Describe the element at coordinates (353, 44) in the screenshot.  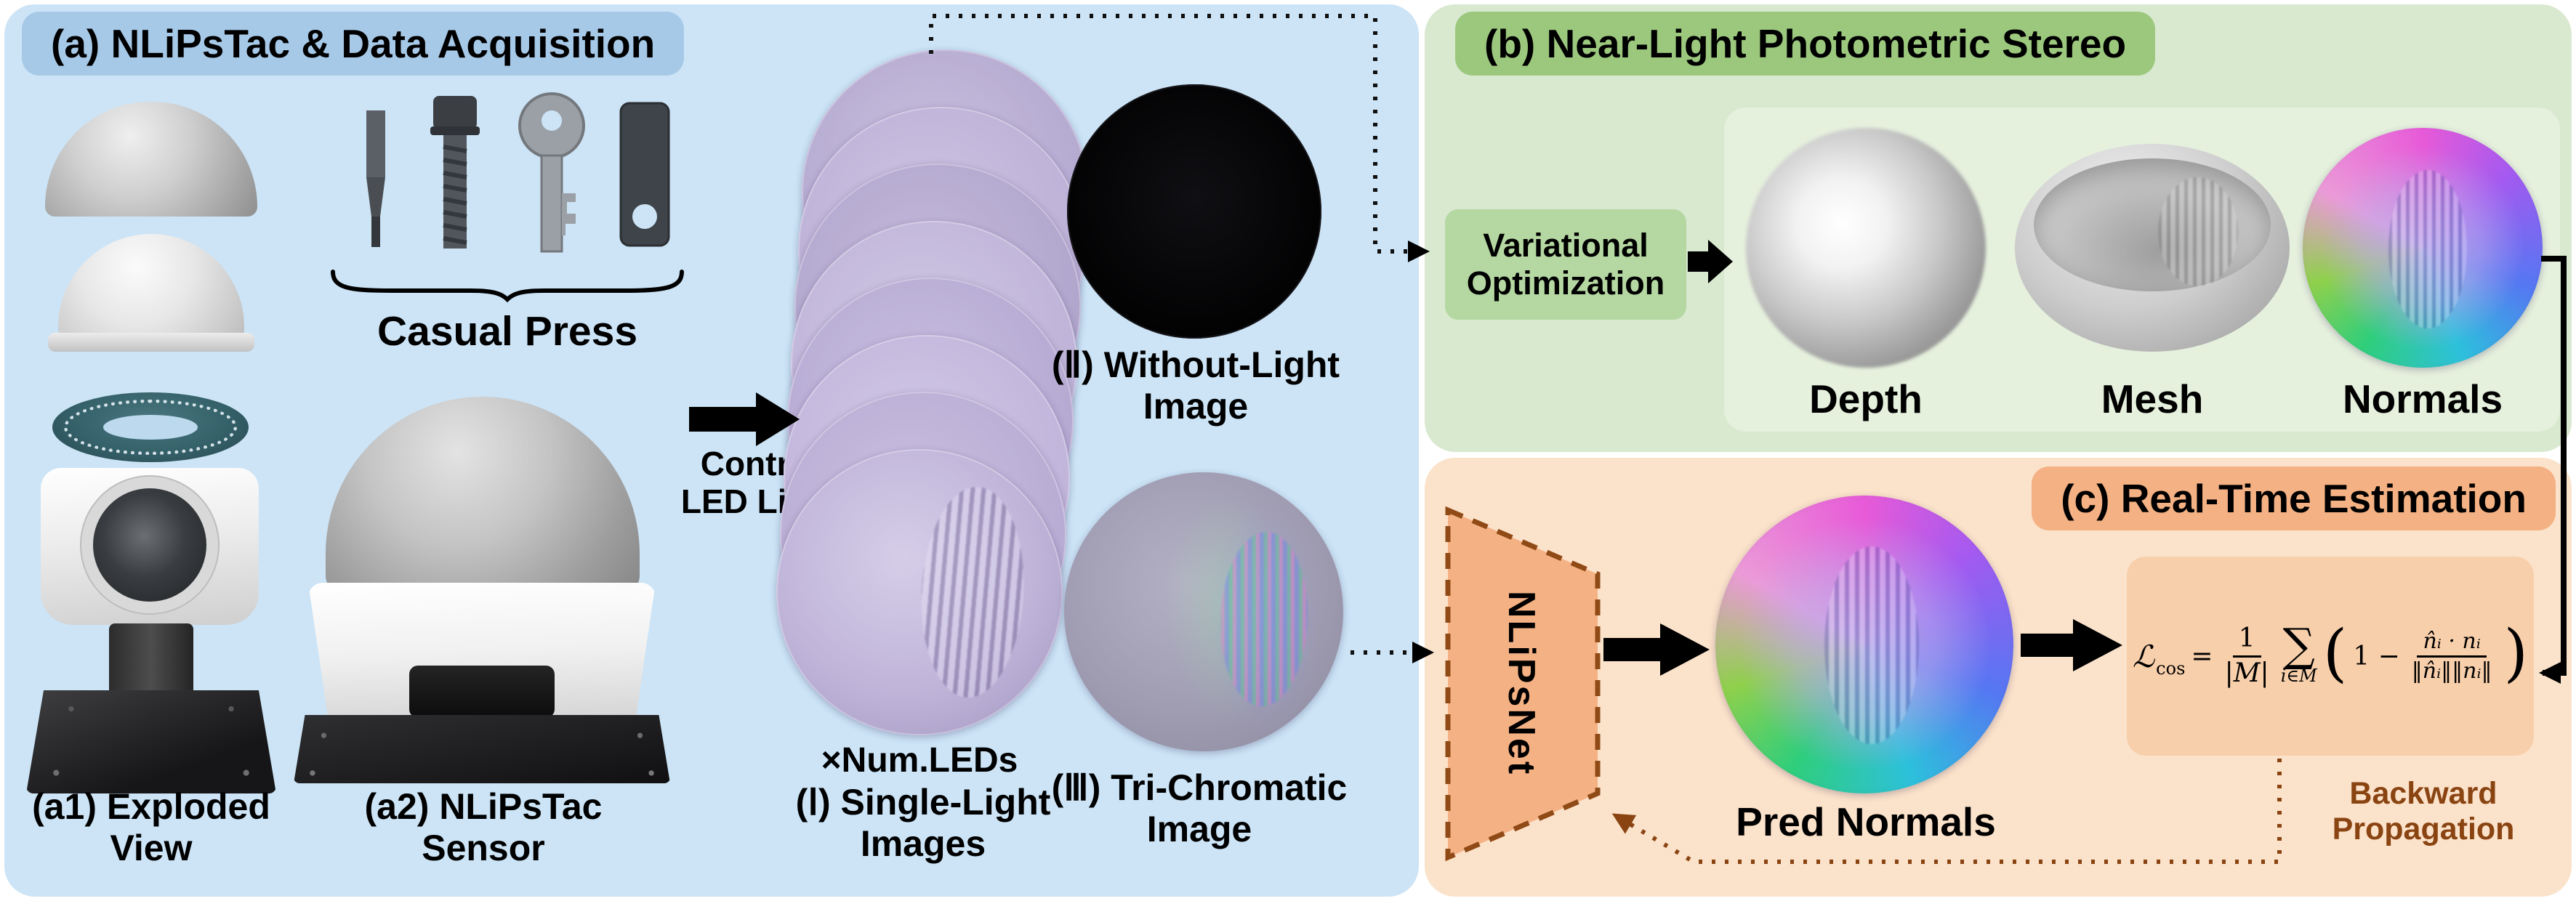
I see `panel-a-title: (a) NLiPsTac & Data Acquisition` at that location.